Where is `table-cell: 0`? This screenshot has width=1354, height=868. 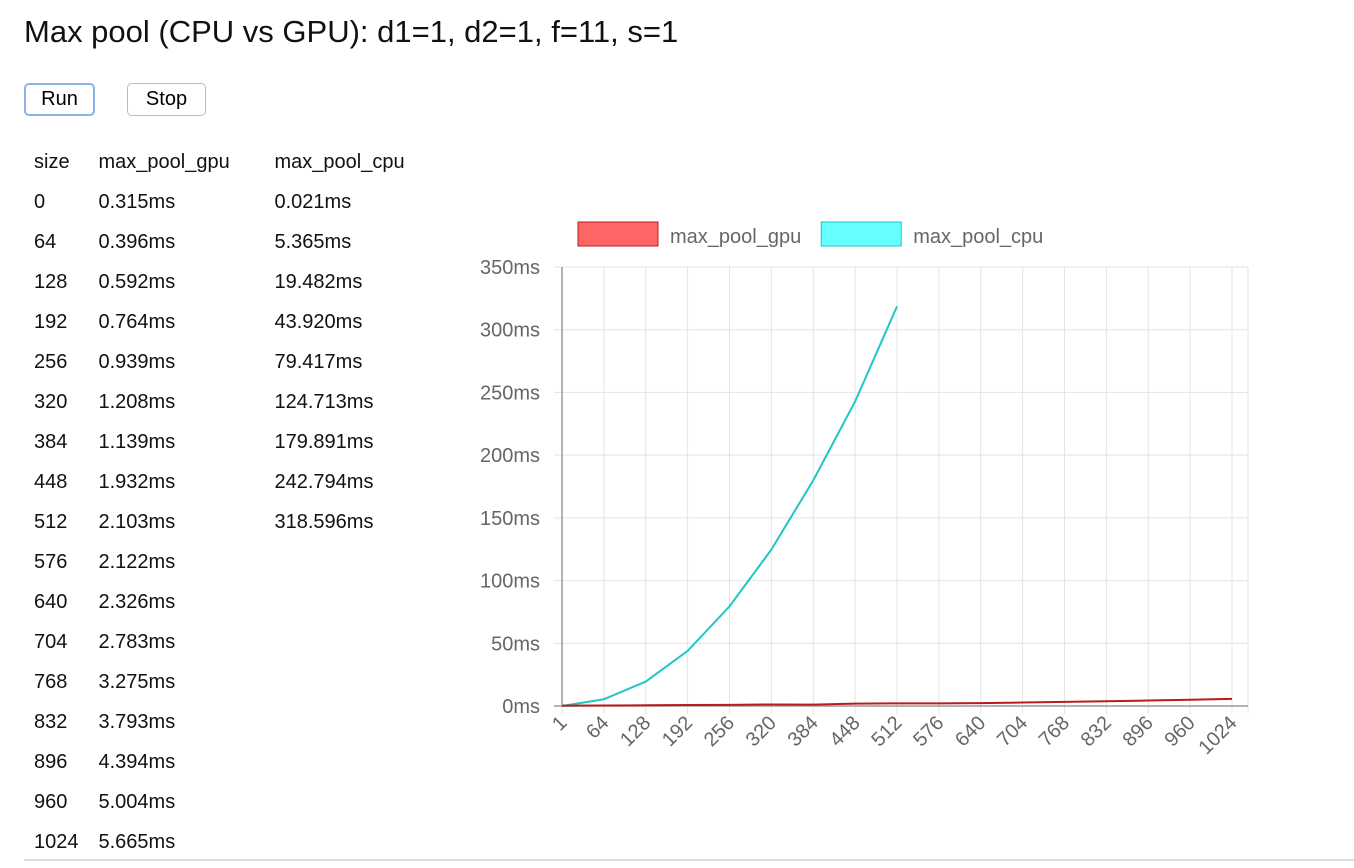
table-cell: 0 is located at coordinates (40, 201).